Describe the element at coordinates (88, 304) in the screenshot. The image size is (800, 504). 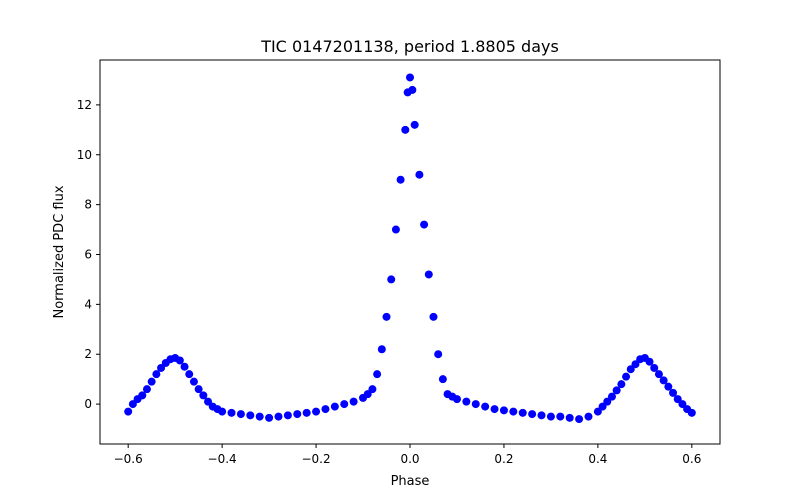
I see `y-tick-label: 4` at that location.